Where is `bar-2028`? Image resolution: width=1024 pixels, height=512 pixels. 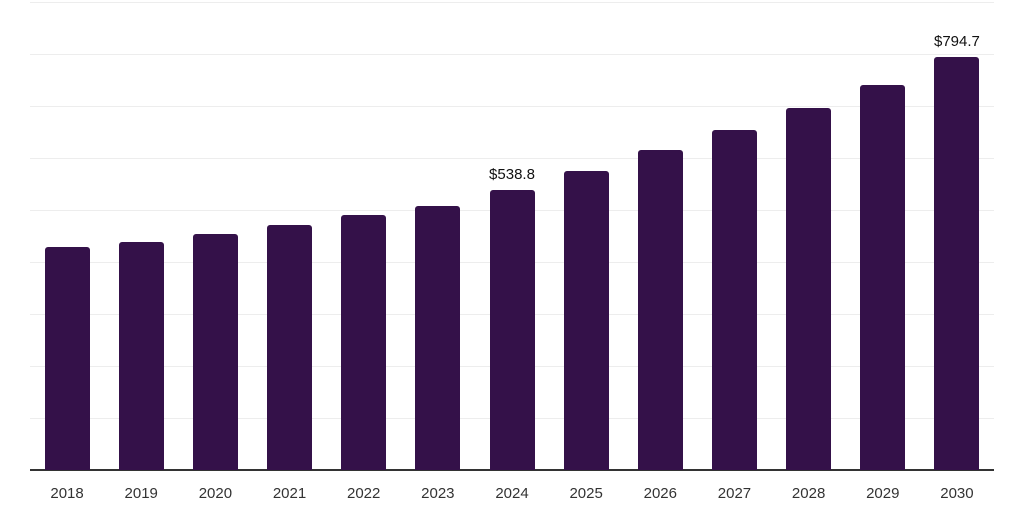 bar-2028 is located at coordinates (809, 289).